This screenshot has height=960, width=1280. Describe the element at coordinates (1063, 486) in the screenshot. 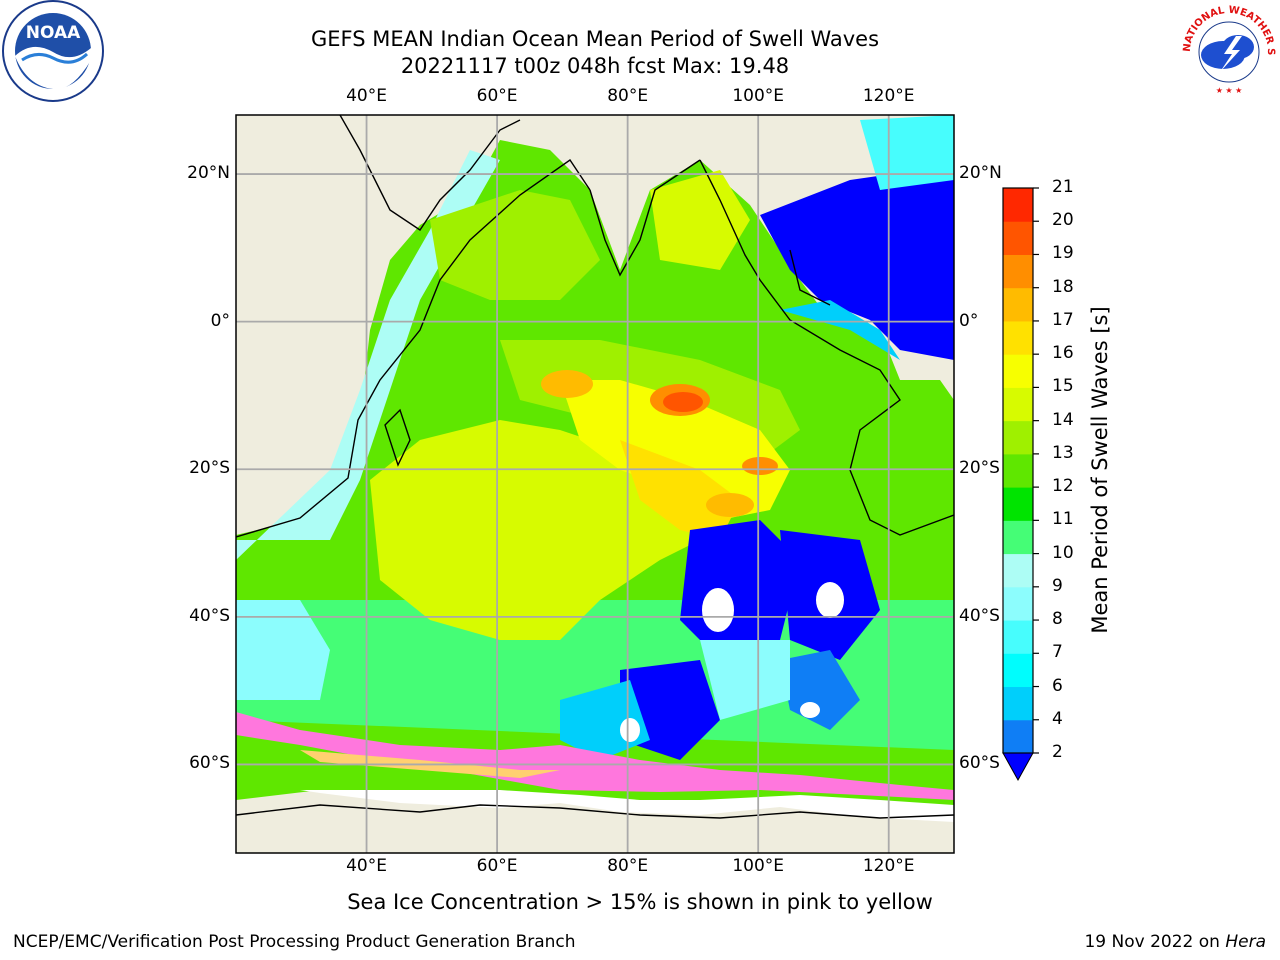

I see `colorbar-tick-label: 12` at that location.